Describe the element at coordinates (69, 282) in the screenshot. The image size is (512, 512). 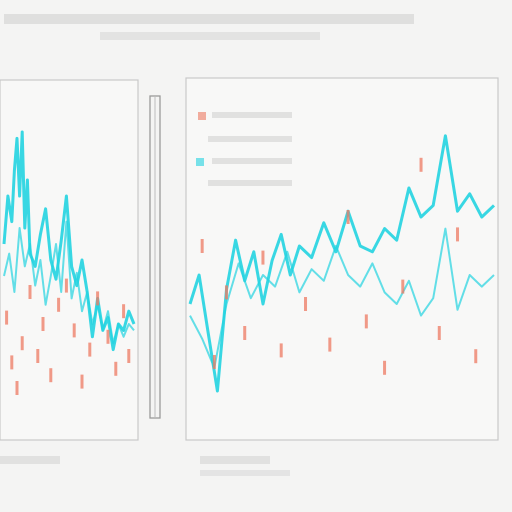
I see `series-line` at that location.